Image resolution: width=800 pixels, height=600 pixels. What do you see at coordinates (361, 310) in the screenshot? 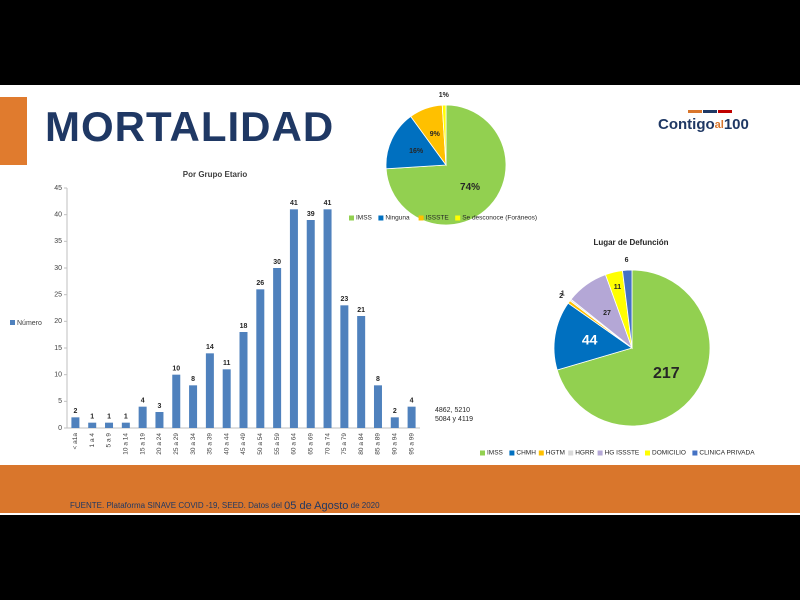
I see `data-label: 21` at bounding box center [361, 310].